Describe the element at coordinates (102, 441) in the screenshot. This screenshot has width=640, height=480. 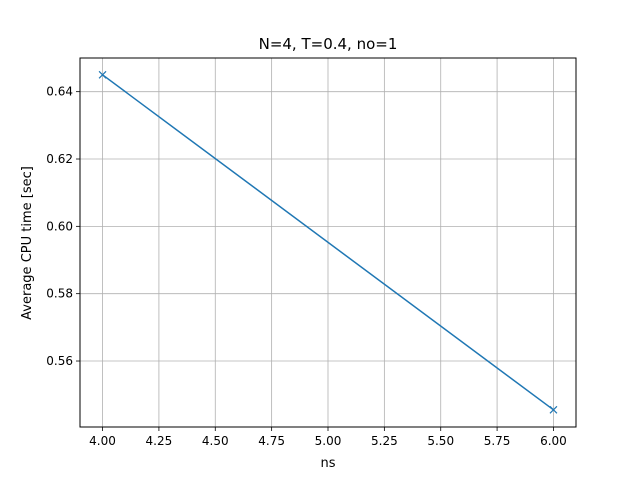
I see `x-tick-label: 4.00` at that location.